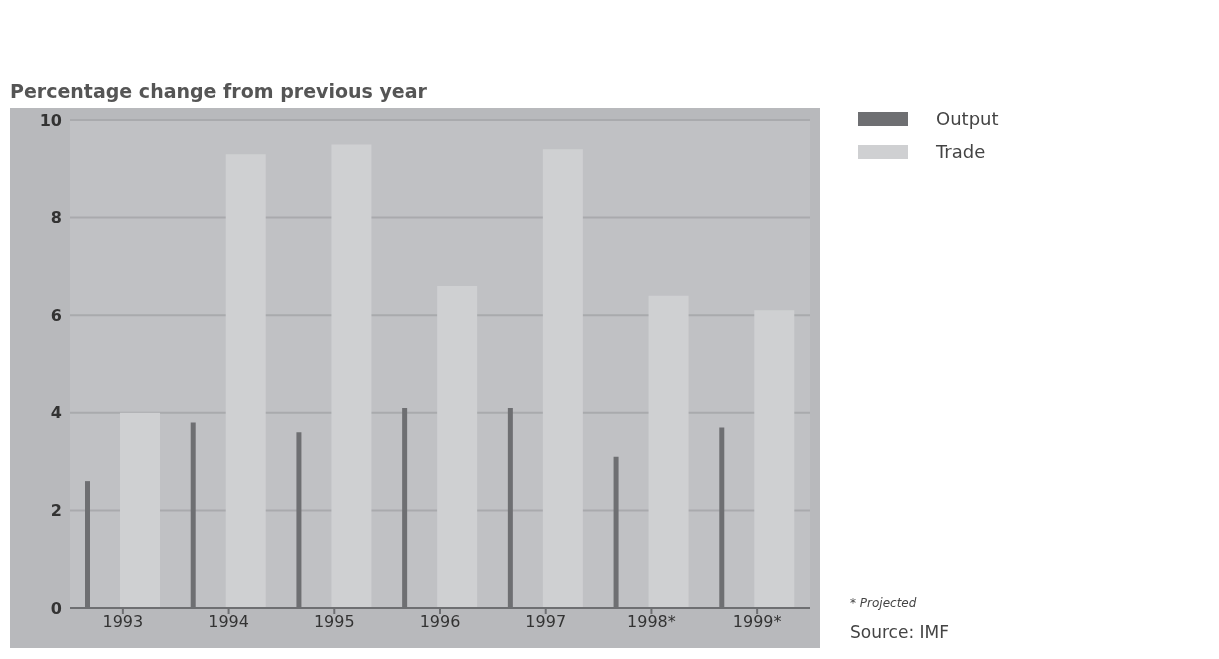 The height and width of the screenshot is (659, 1219). What do you see at coordinates (440, 622) in the screenshot?
I see `x-tick-label: 1996` at bounding box center [440, 622].